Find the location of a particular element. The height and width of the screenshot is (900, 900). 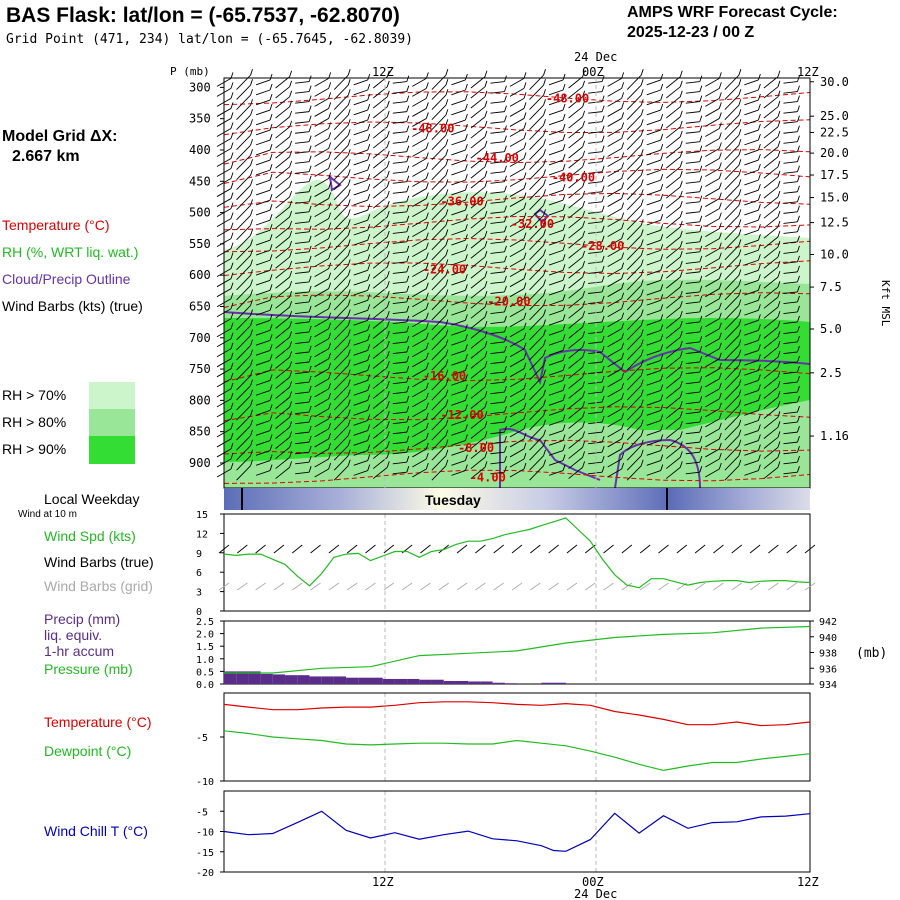

height-tick-label: 7.5 is located at coordinates (831, 287).